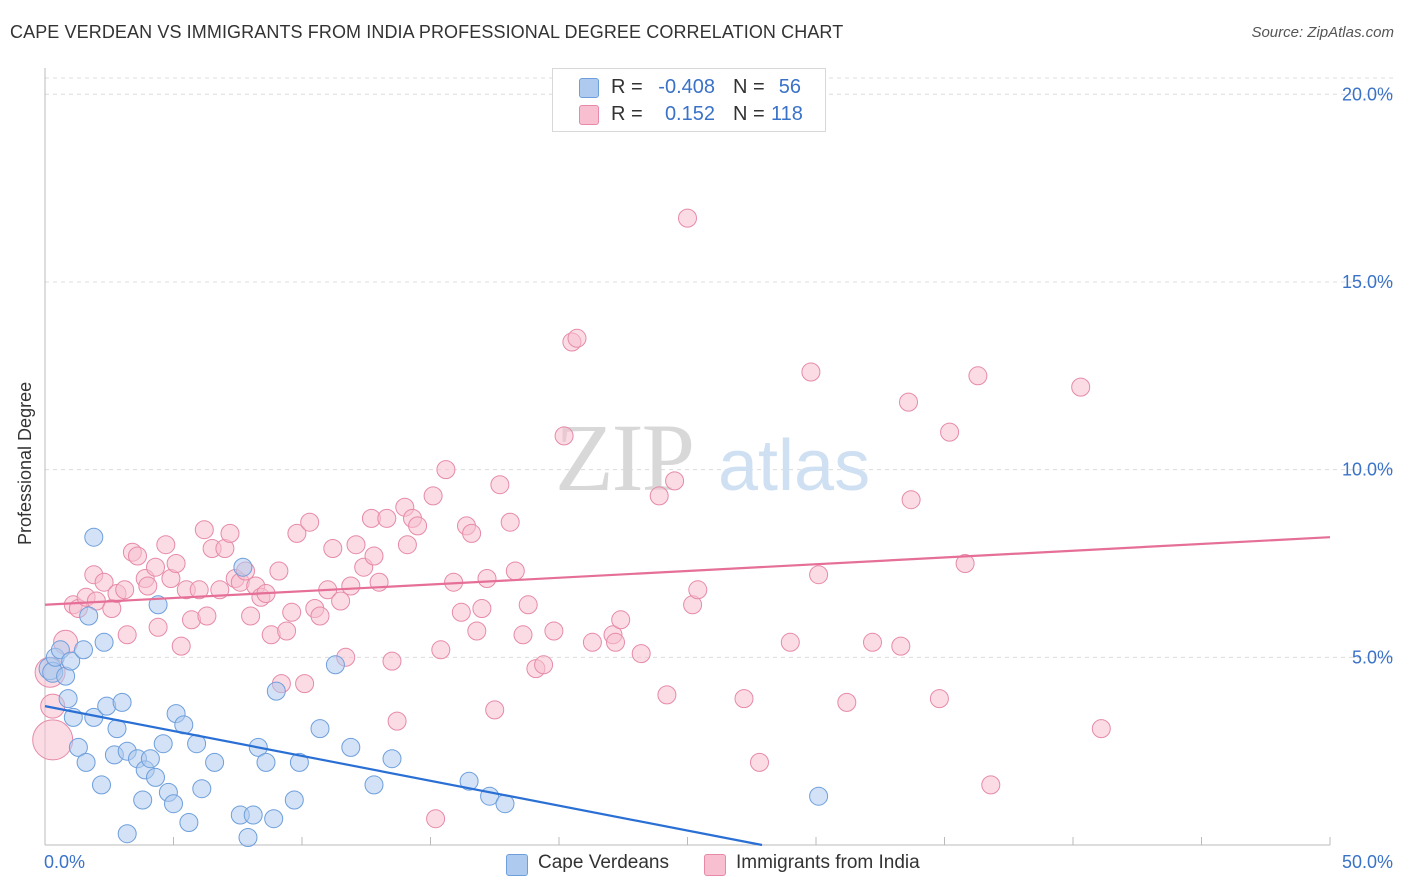 The height and width of the screenshot is (892, 1406). I want to click on x-tick-label: 0.0%, so click(64, 862).